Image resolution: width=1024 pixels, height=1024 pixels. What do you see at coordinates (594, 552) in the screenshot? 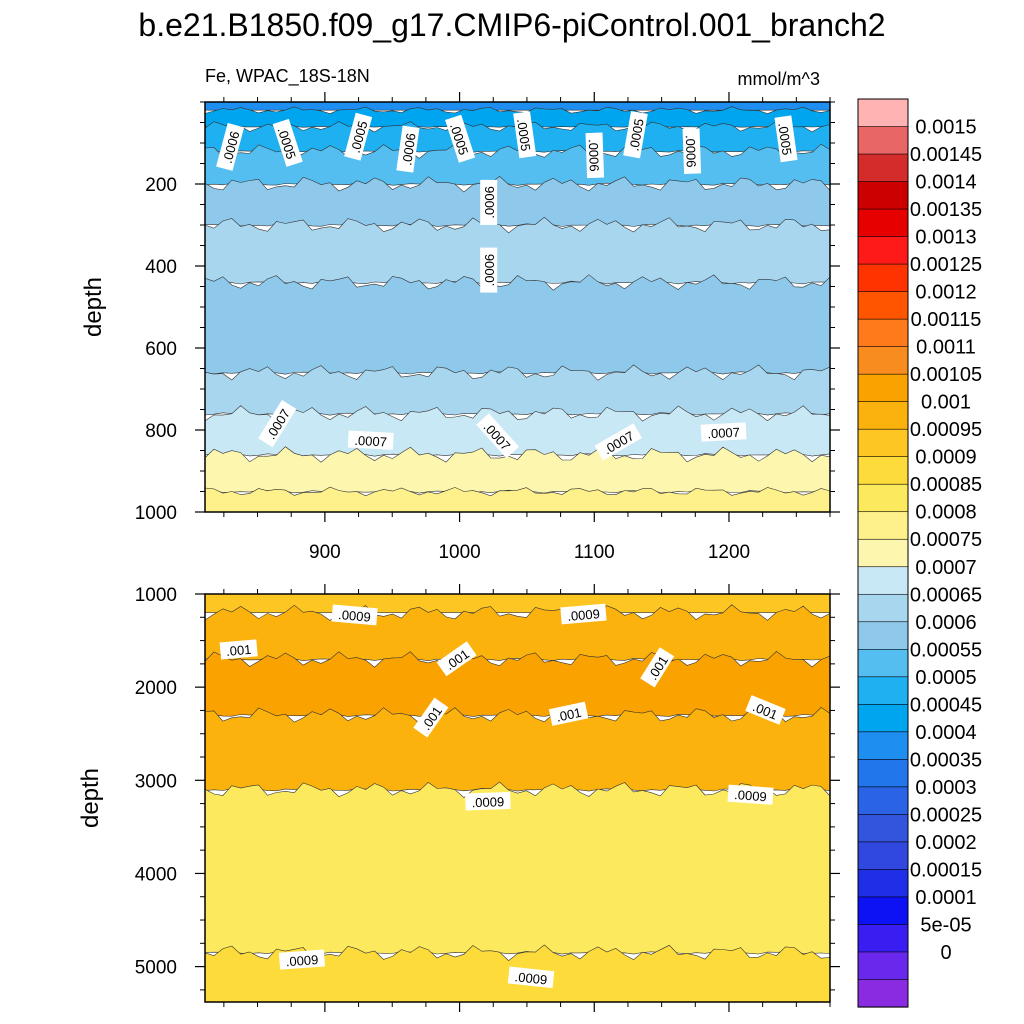
I see `upper-x-tick-label: 1100` at bounding box center [594, 552].